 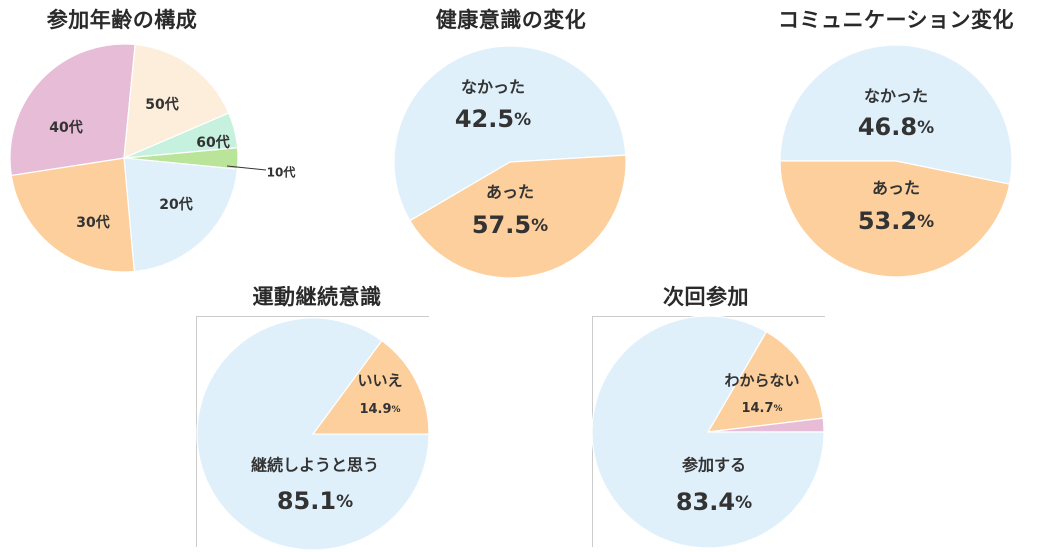 I want to click on health-label-yes: あった, so click(x=510, y=192).